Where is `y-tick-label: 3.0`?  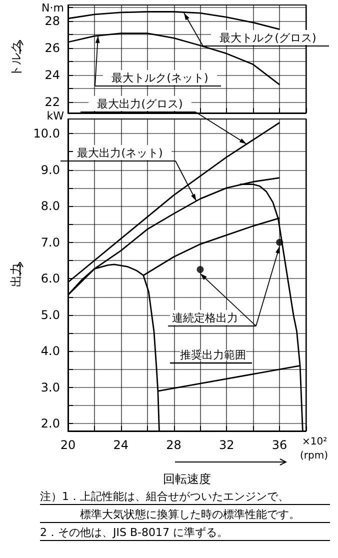
y-tick-label: 3.0 is located at coordinates (50, 387).